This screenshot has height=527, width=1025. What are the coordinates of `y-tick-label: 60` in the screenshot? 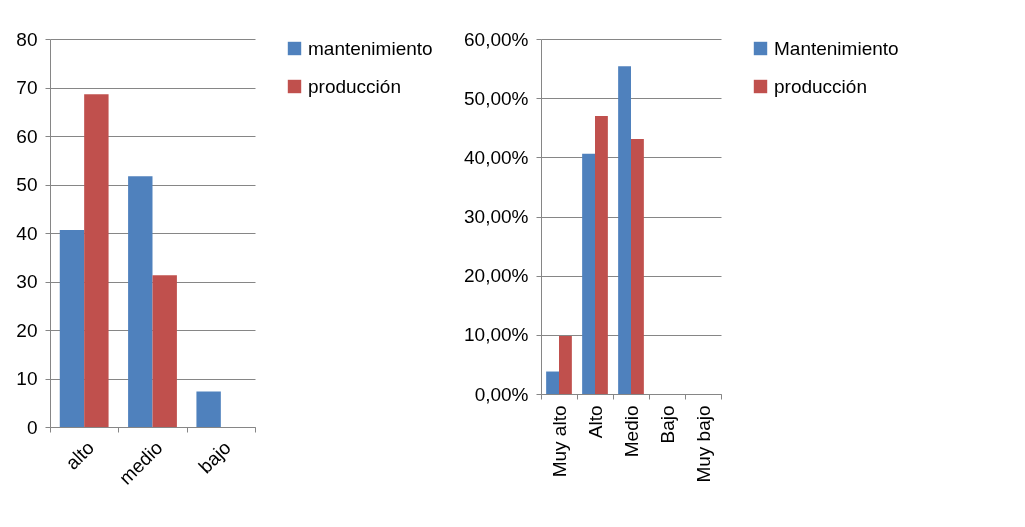 It's located at (27, 136).